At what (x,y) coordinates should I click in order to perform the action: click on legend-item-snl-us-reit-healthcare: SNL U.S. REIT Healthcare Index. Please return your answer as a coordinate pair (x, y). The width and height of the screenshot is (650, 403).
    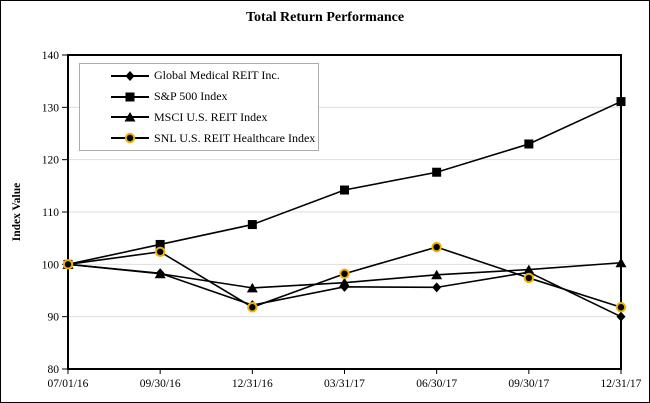
    Looking at the image, I should click on (214, 138).